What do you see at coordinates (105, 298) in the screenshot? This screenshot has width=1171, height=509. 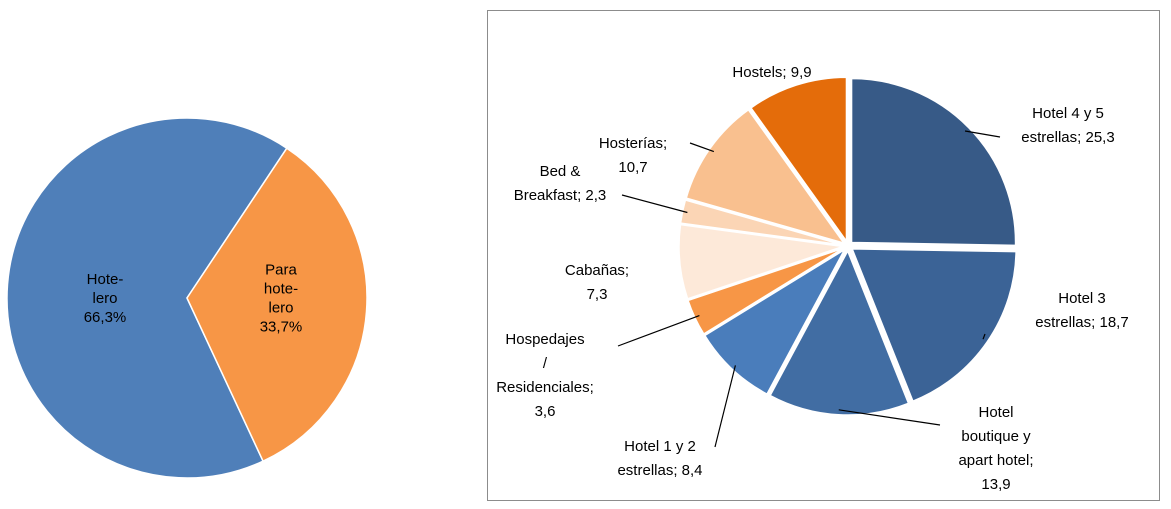 I see `data-label: Hote-lero 66,3%` at bounding box center [105, 298].